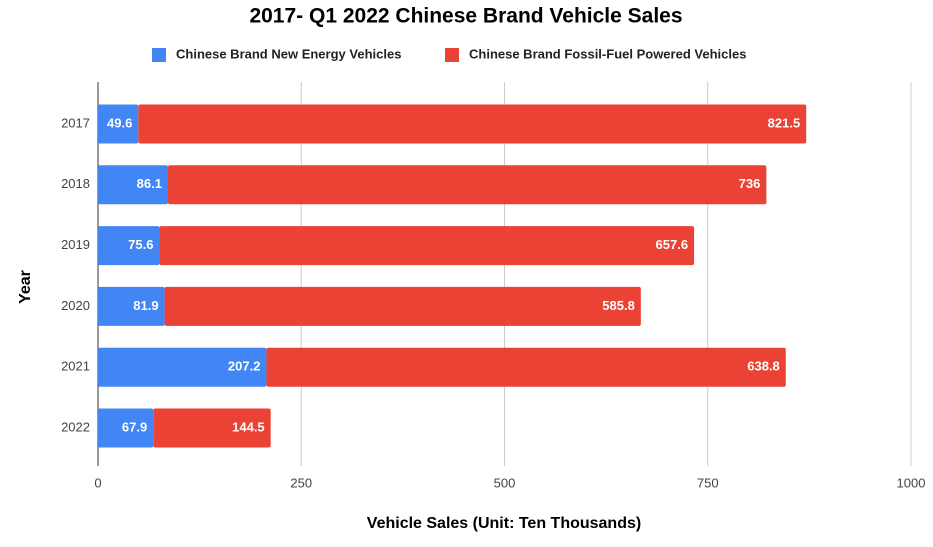  What do you see at coordinates (145, 305) in the screenshot?
I see `value-label: 81.9` at bounding box center [145, 305].